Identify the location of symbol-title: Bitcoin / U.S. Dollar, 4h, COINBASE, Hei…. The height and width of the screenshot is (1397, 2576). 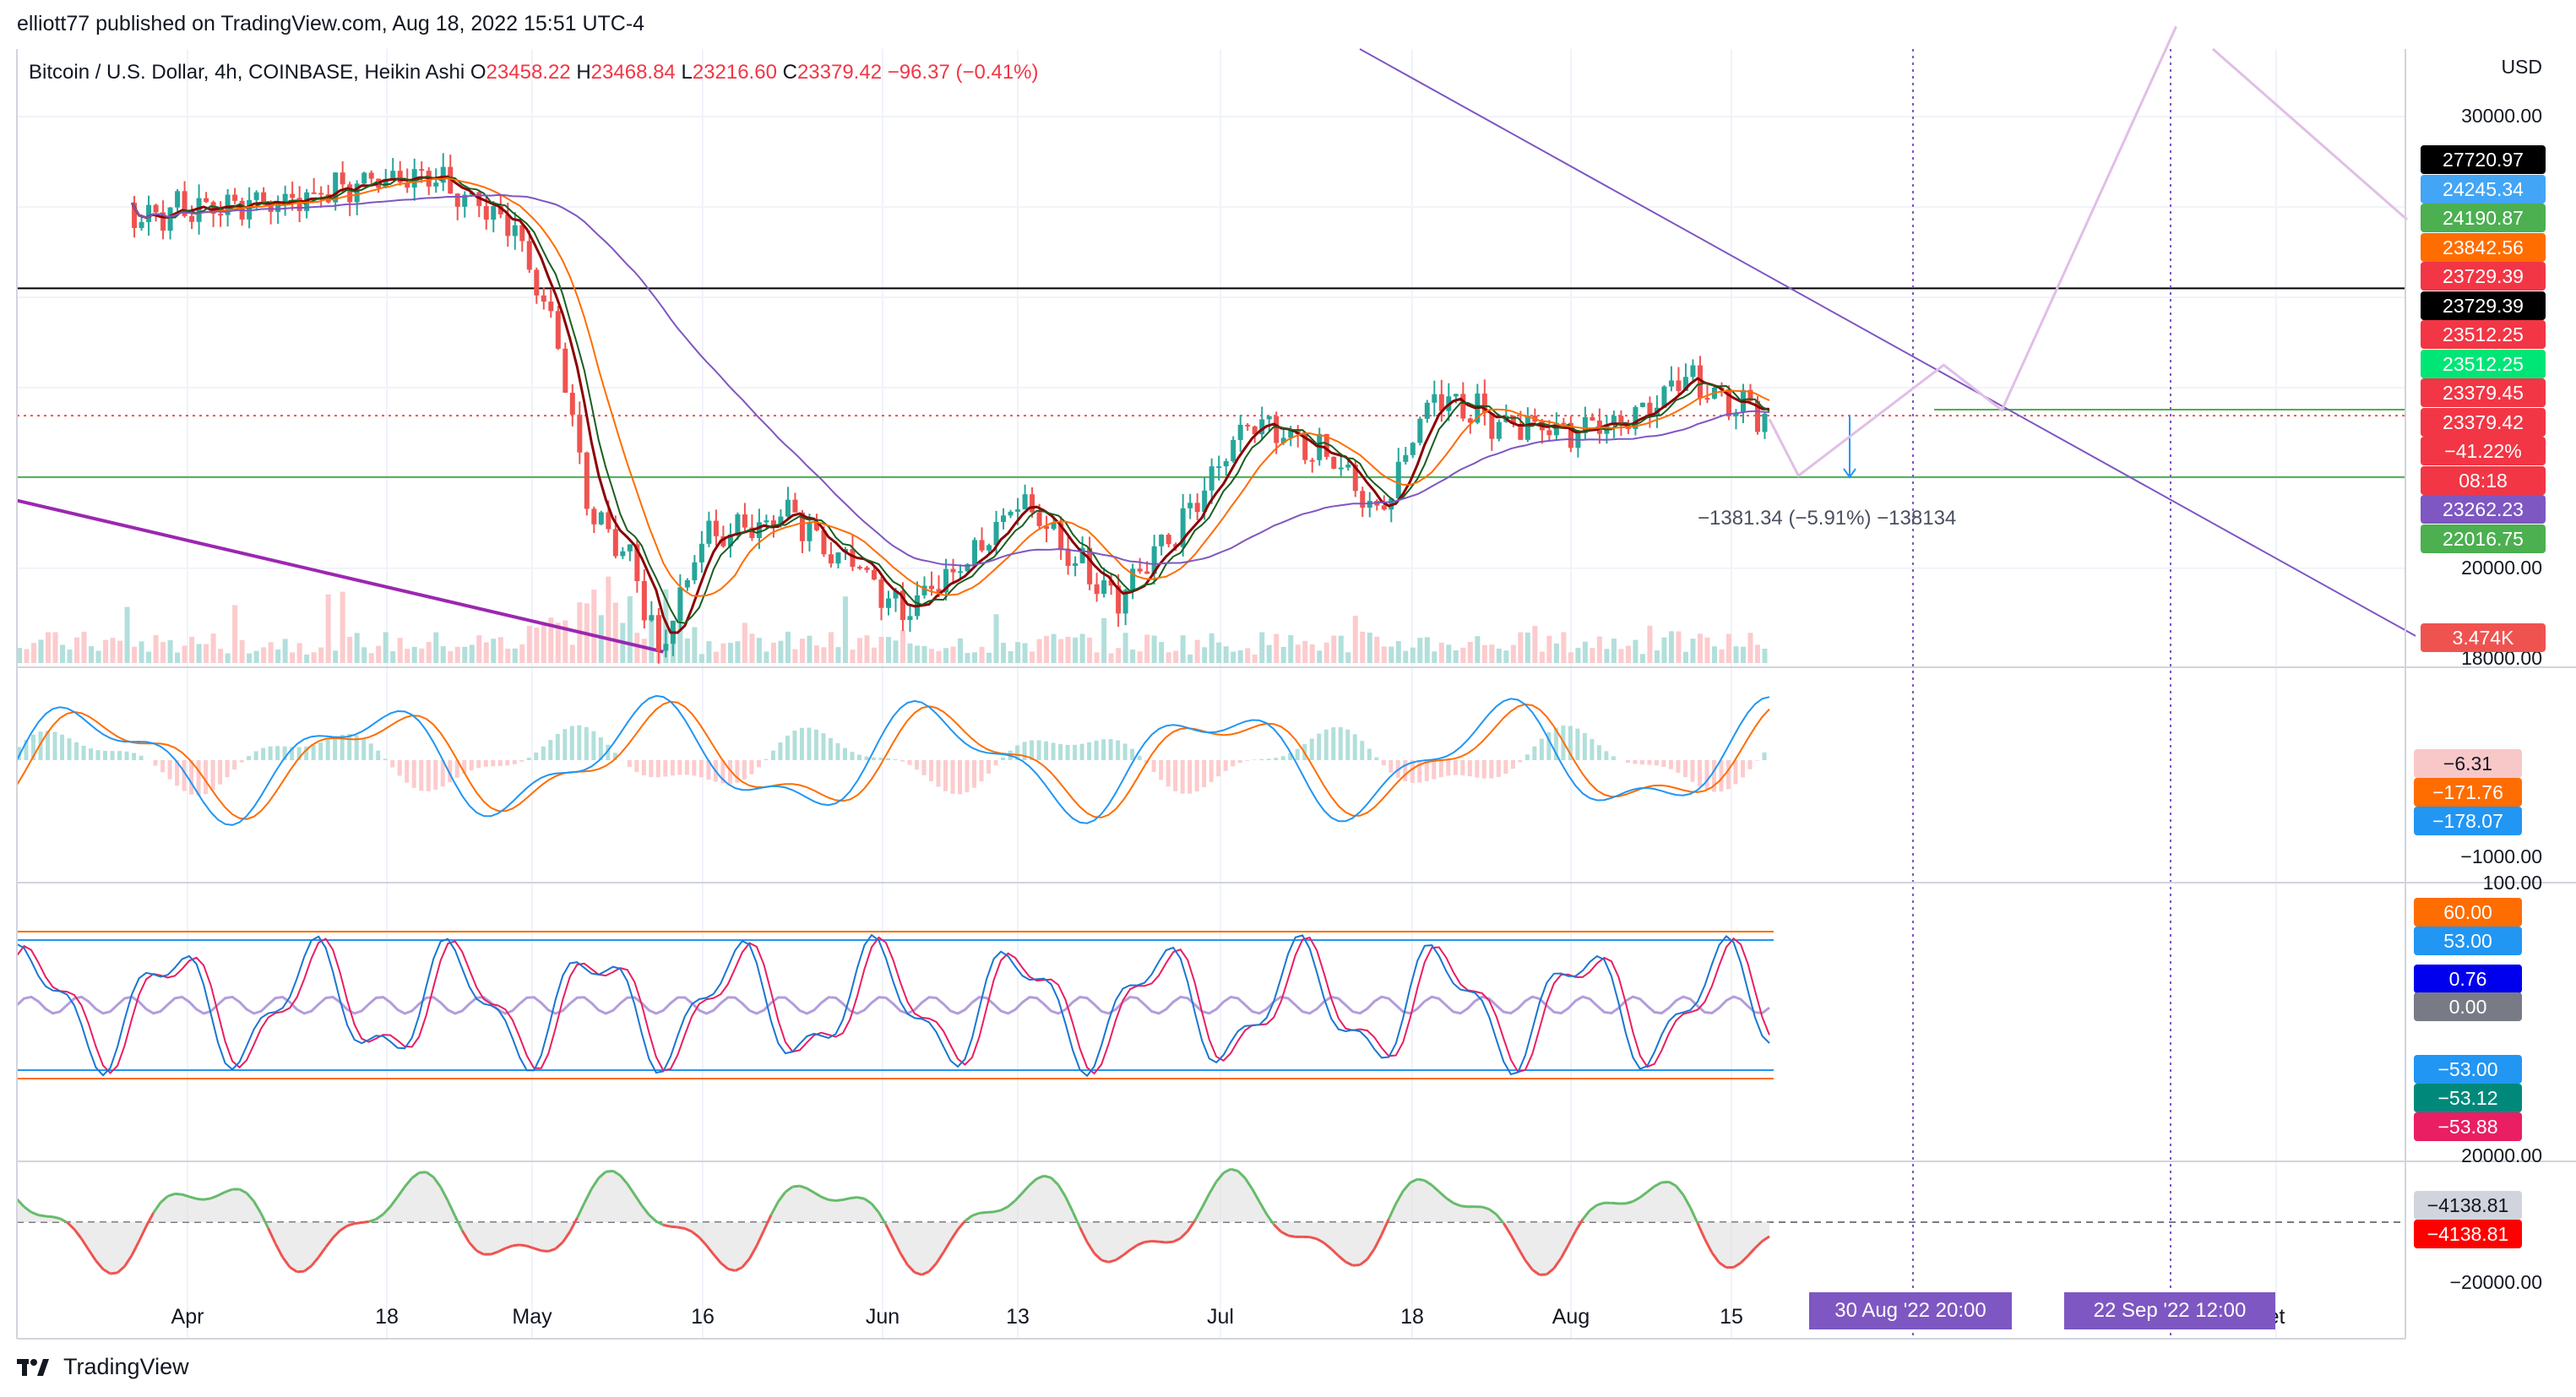
(247, 73).